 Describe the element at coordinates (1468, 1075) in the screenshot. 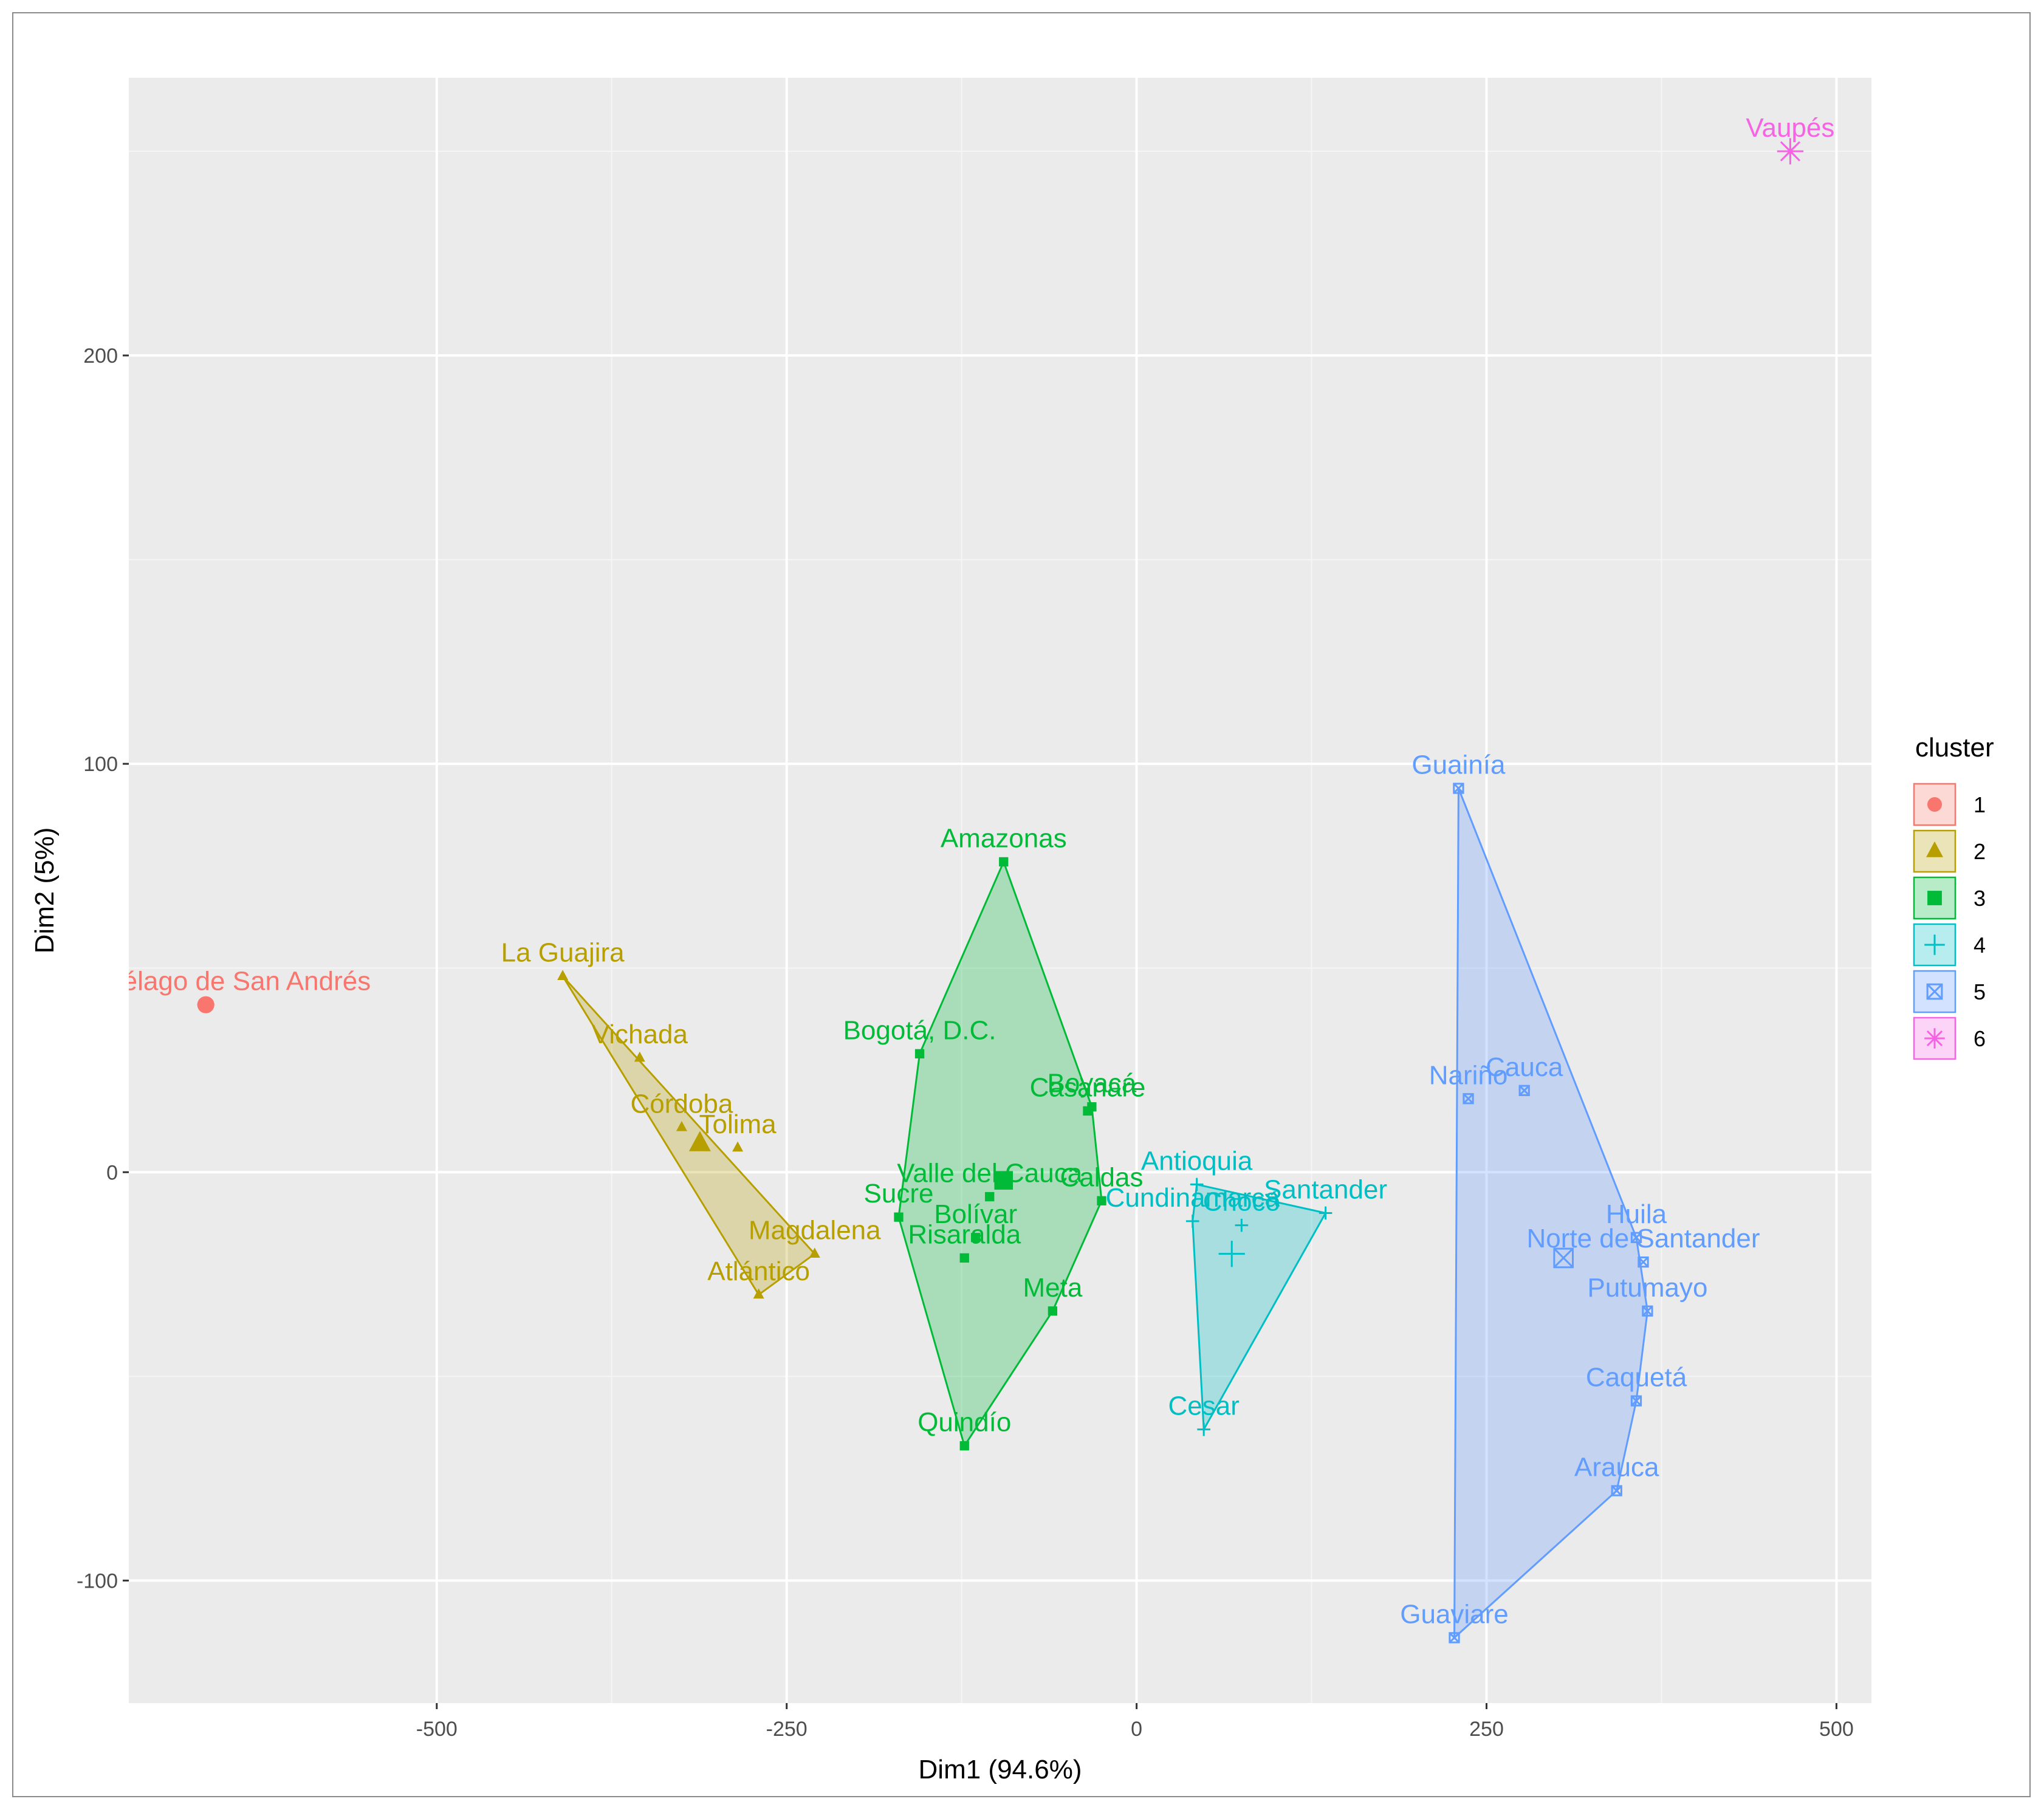

I see `point-label: Nariño` at that location.